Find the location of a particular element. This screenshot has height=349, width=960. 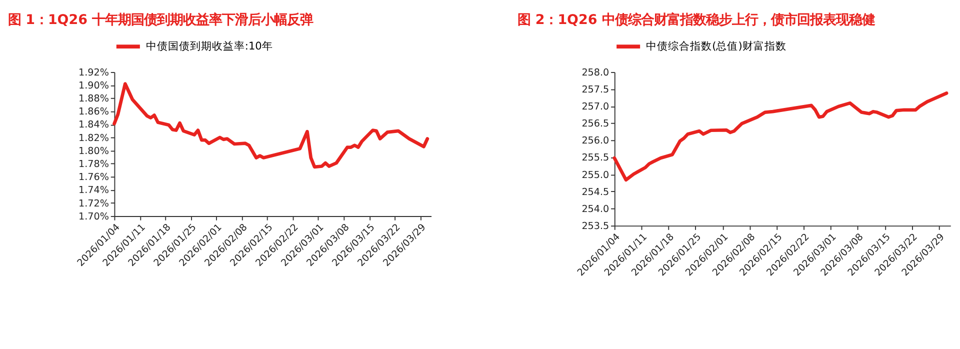

legend-label: 中债国债到期收益率:10年 is located at coordinates (209, 45).